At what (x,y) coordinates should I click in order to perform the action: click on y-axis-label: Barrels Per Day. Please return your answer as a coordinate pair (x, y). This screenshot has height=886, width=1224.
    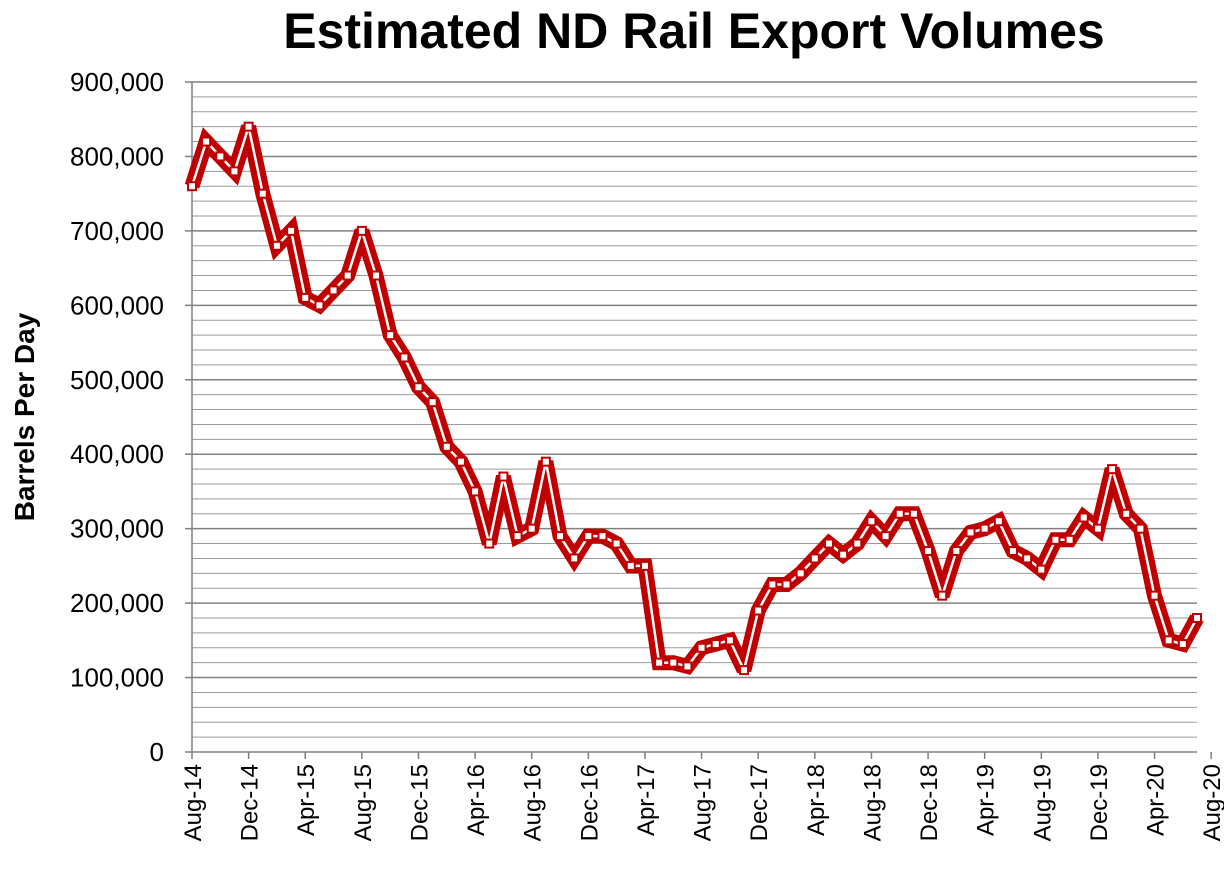
    Looking at the image, I should click on (24, 416).